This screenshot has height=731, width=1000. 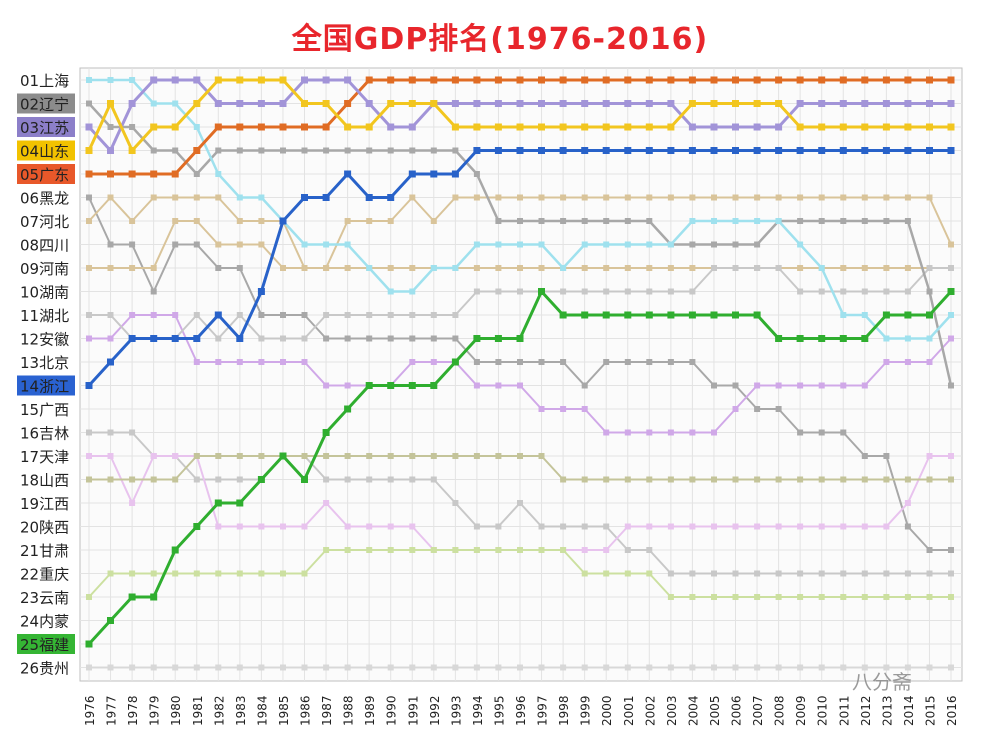 I want to click on y-tick-label: 13北京, so click(x=44, y=363).